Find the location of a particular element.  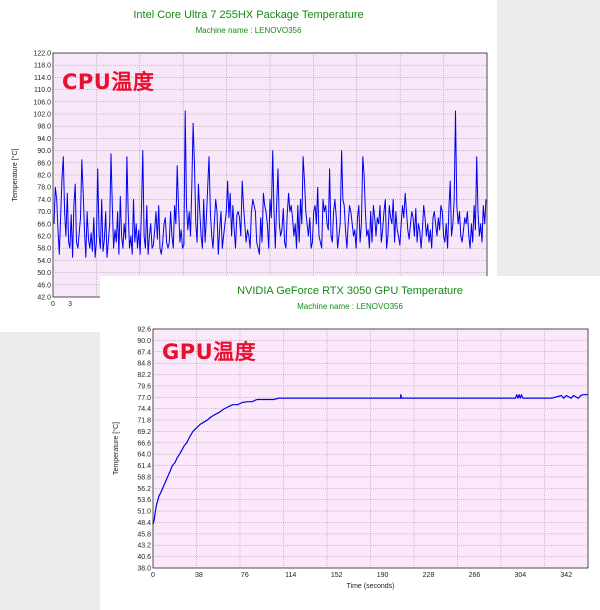

cpu-overlay-label: CPU温度 is located at coordinates (108, 82).